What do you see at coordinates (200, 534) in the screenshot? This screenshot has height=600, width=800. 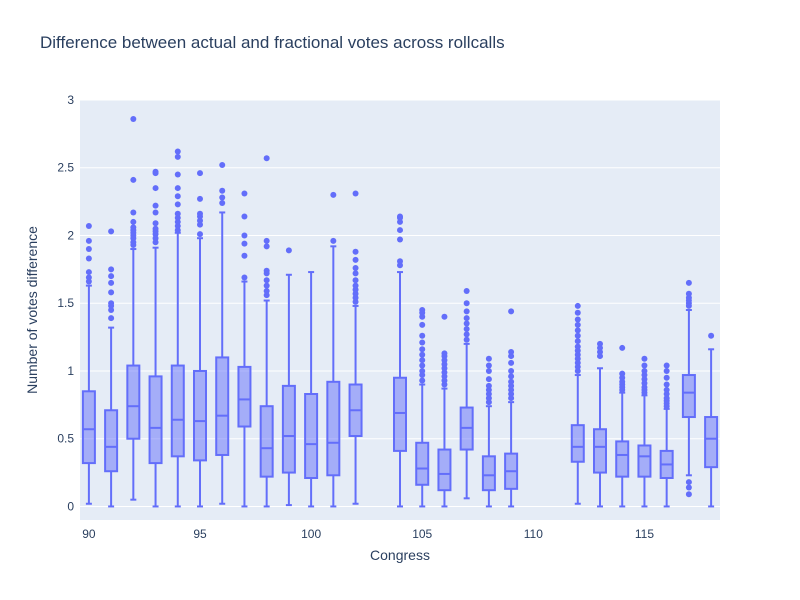 I see `x-tick-label: 95` at bounding box center [200, 534].